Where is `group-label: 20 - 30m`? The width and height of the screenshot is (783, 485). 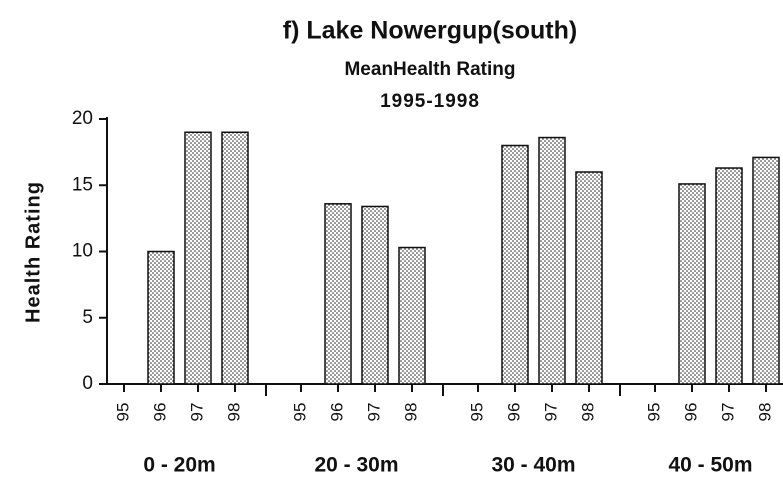
group-label: 20 - 30m is located at coordinates (356, 465).